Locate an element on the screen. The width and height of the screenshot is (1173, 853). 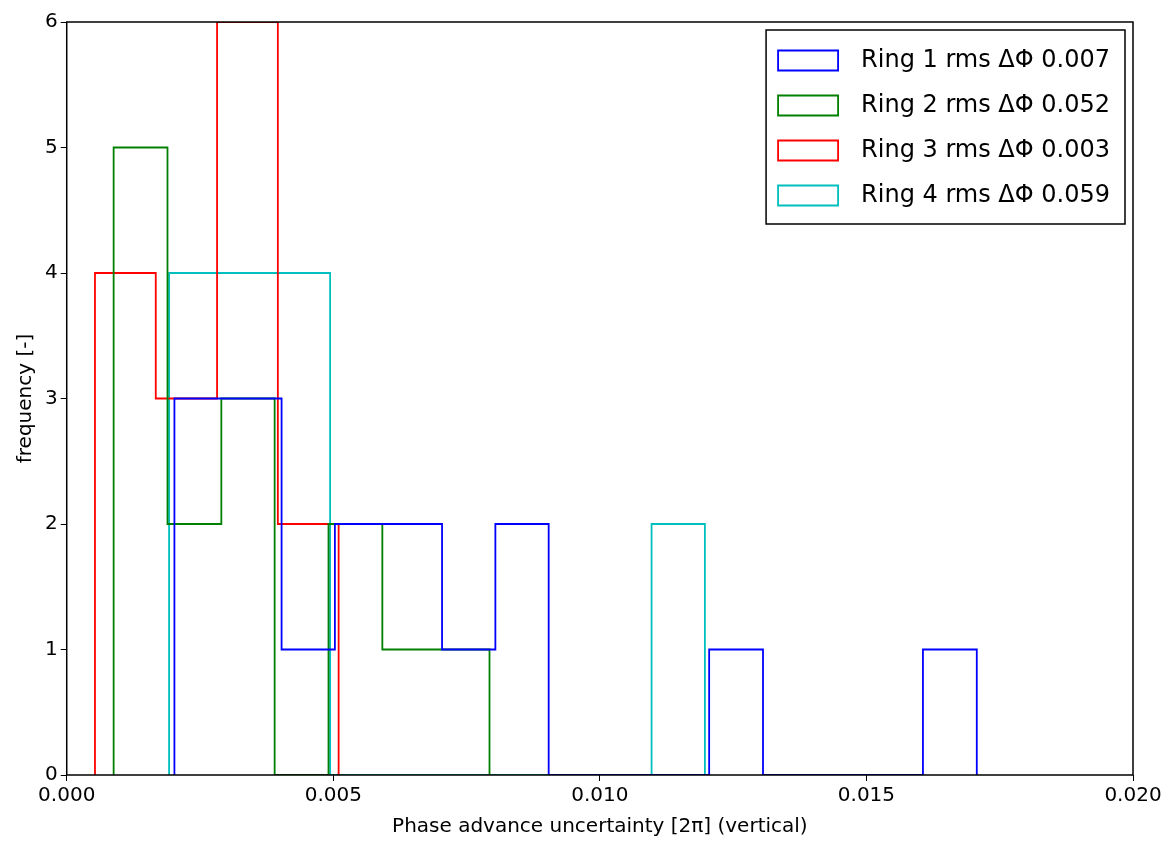
x-tick-label: 0.010 is located at coordinates (600, 794).